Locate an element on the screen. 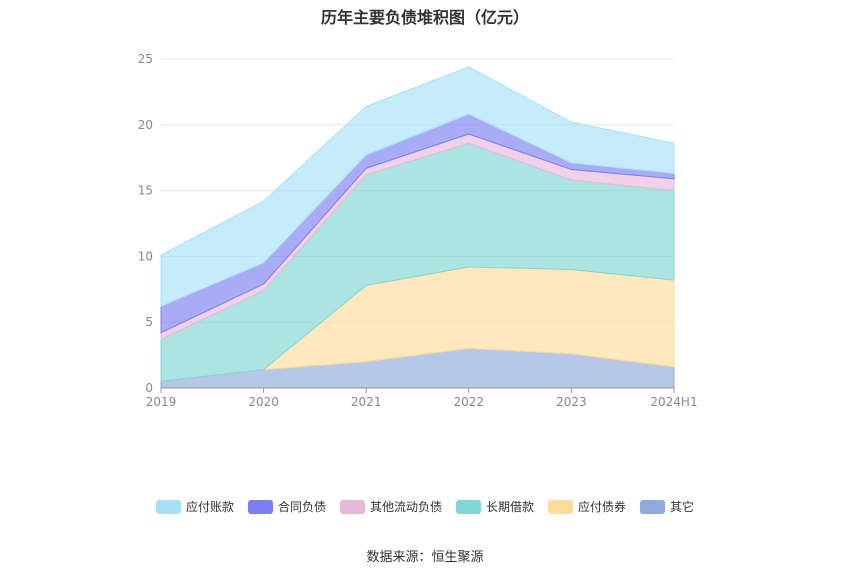 This screenshot has width=850, height=575. x-tick-label: 2023 is located at coordinates (571, 402).